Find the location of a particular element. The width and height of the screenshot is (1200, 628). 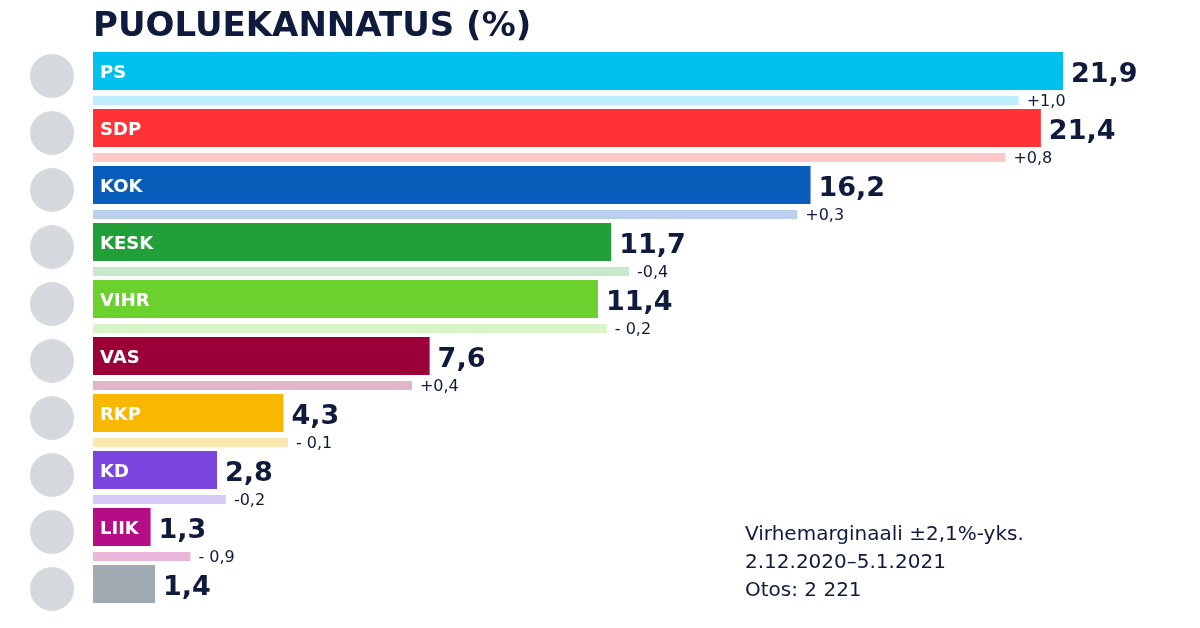

y-tick-label: KESK is located at coordinates (127, 242).